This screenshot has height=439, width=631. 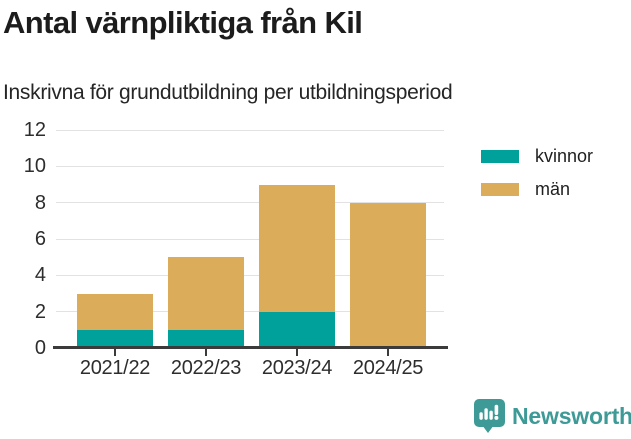 I want to click on newsworthy-brand-link: Newsworthy, so click(x=552, y=416).